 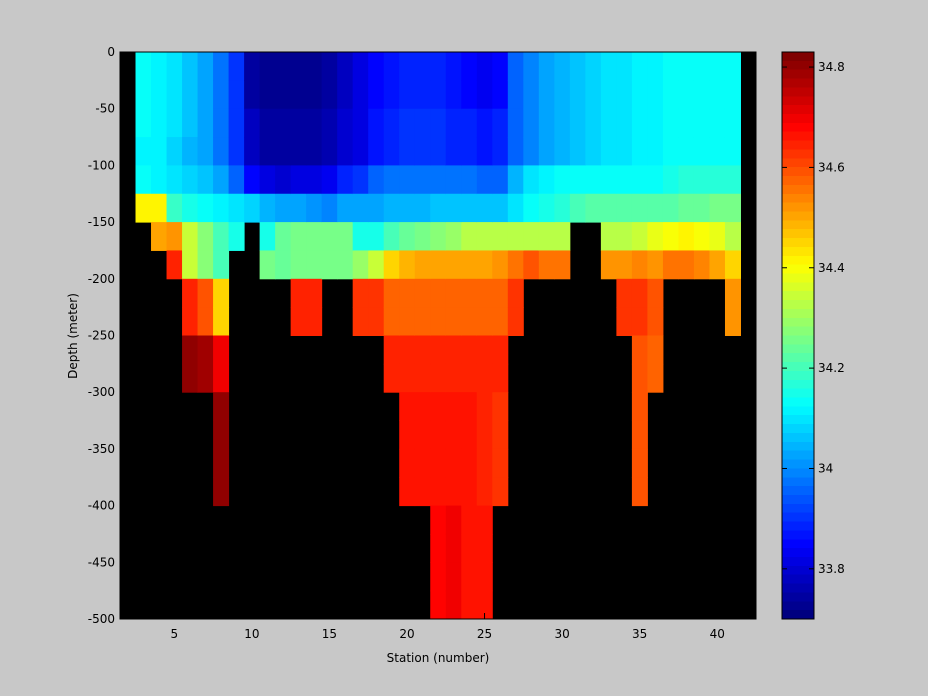 What do you see at coordinates (251, 634) in the screenshot?
I see `x-tick-label: 10` at bounding box center [251, 634].